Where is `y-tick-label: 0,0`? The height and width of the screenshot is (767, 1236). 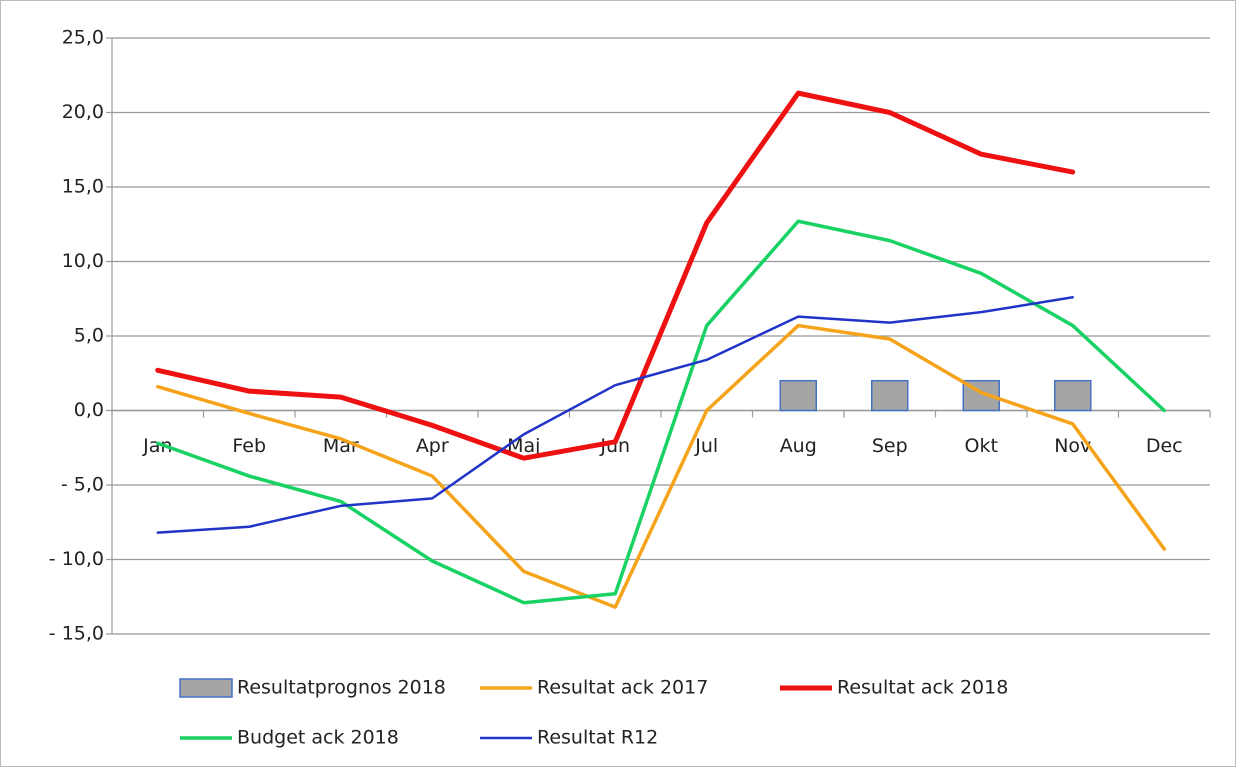
y-tick-label: 0,0 is located at coordinates (89, 410).